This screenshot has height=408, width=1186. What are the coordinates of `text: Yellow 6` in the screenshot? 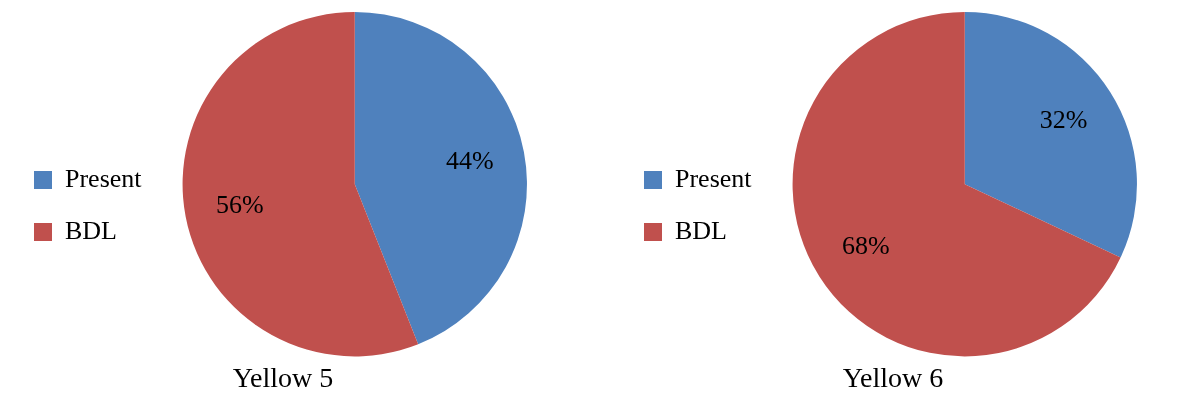 It's located at (893, 377).